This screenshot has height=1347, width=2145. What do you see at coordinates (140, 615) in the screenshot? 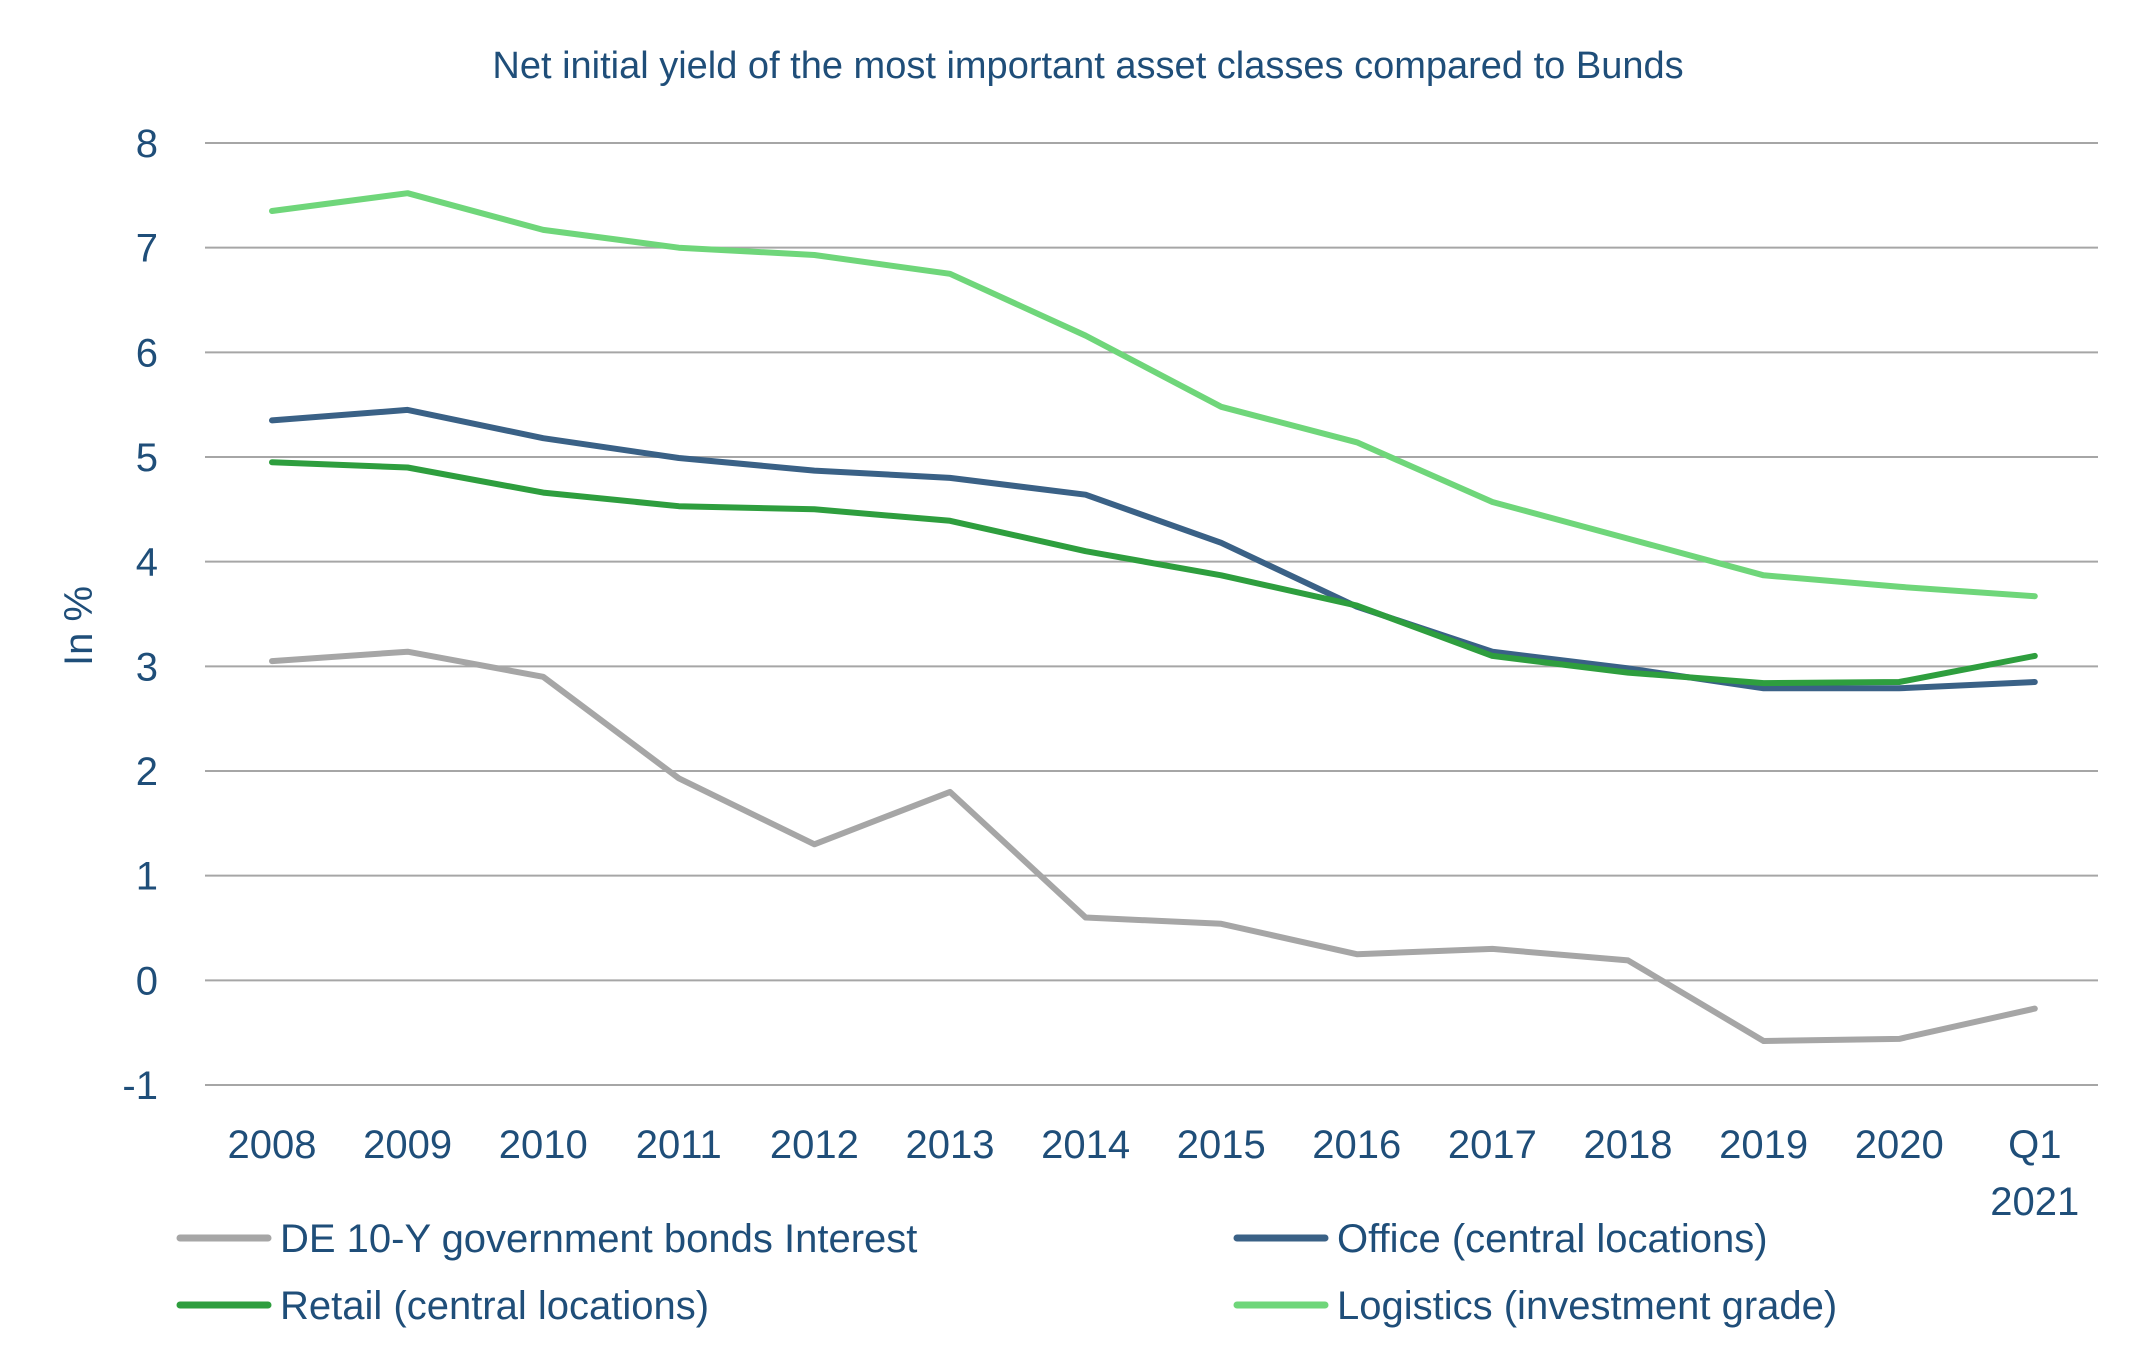
I see `y-axis-ticks: -1 0 1 2 3 4 5 6 7 8` at bounding box center [140, 615].